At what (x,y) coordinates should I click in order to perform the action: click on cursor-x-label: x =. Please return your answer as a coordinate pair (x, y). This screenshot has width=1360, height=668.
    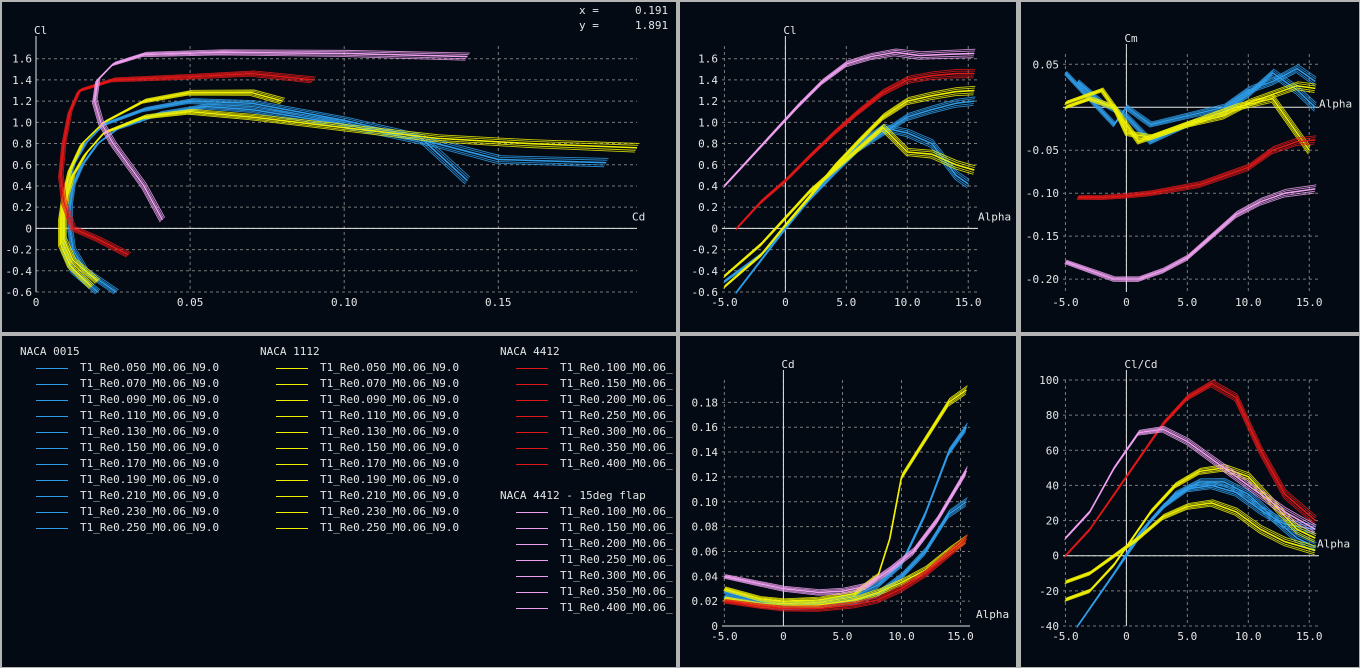
    Looking at the image, I should click on (589, 10).